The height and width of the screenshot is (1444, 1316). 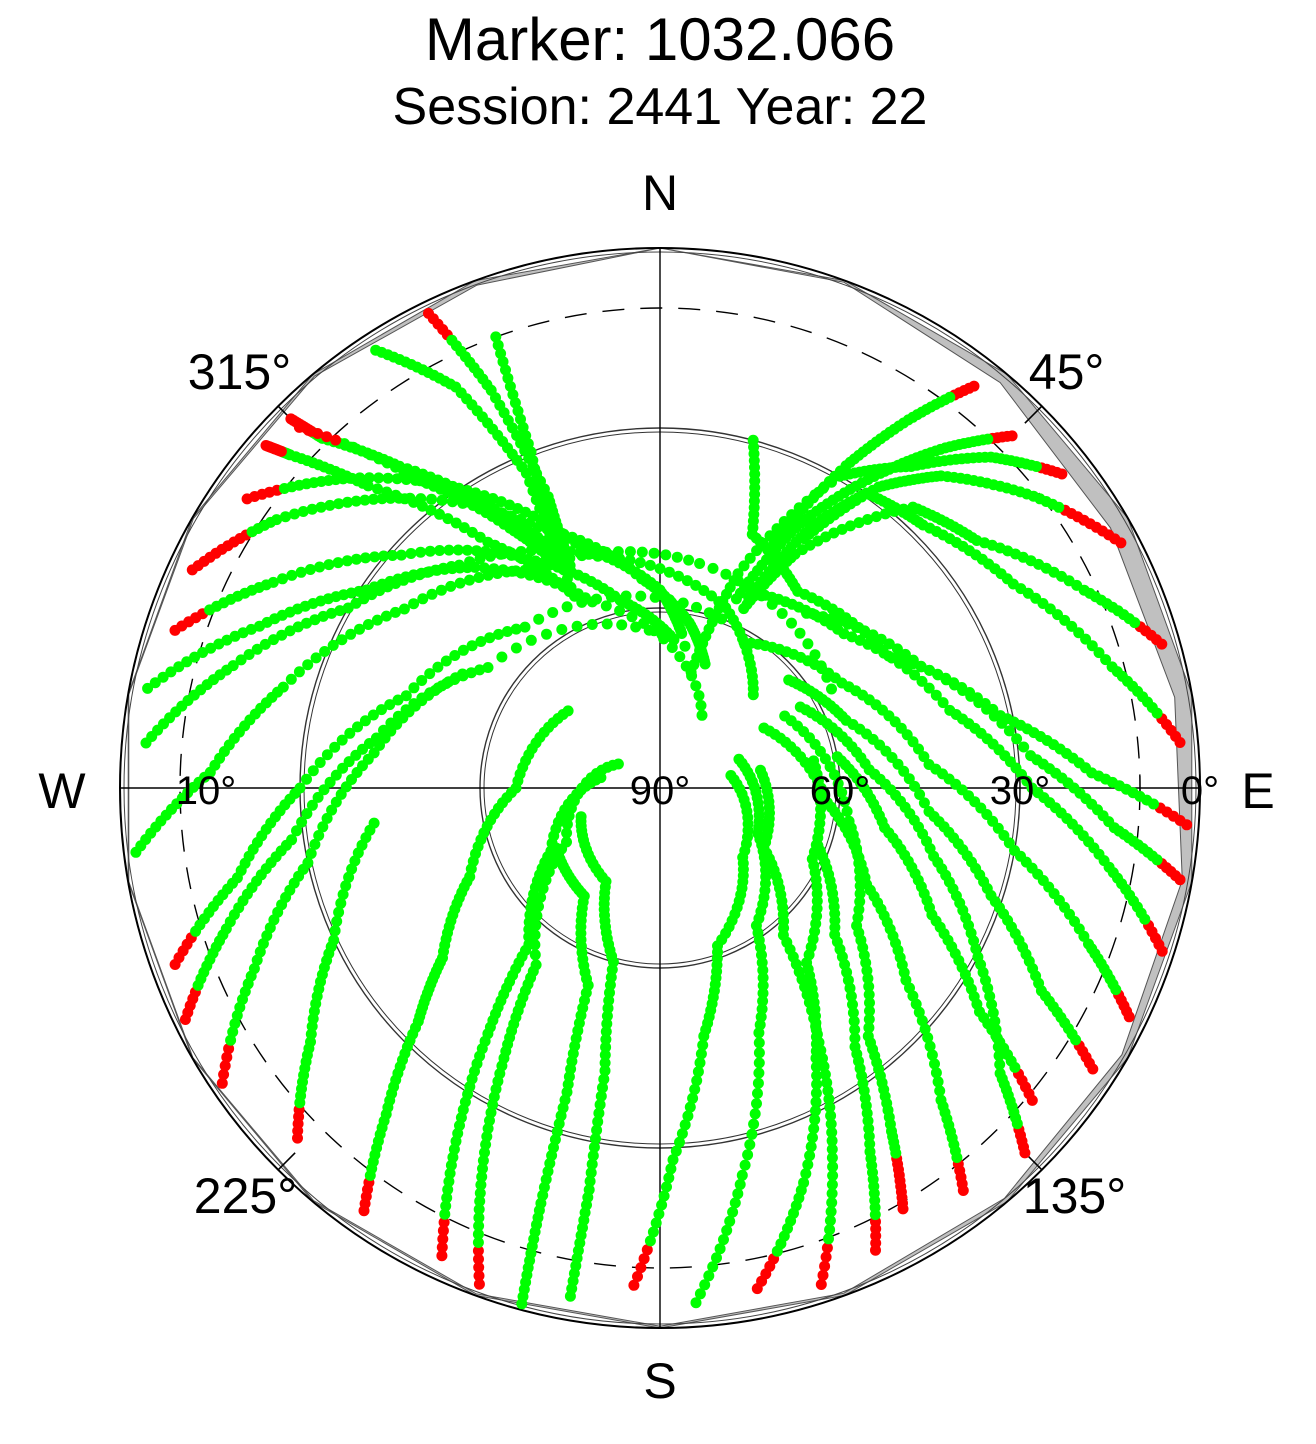 What do you see at coordinates (239, 372) in the screenshot?
I see `azimuth-label-315: 315°` at bounding box center [239, 372].